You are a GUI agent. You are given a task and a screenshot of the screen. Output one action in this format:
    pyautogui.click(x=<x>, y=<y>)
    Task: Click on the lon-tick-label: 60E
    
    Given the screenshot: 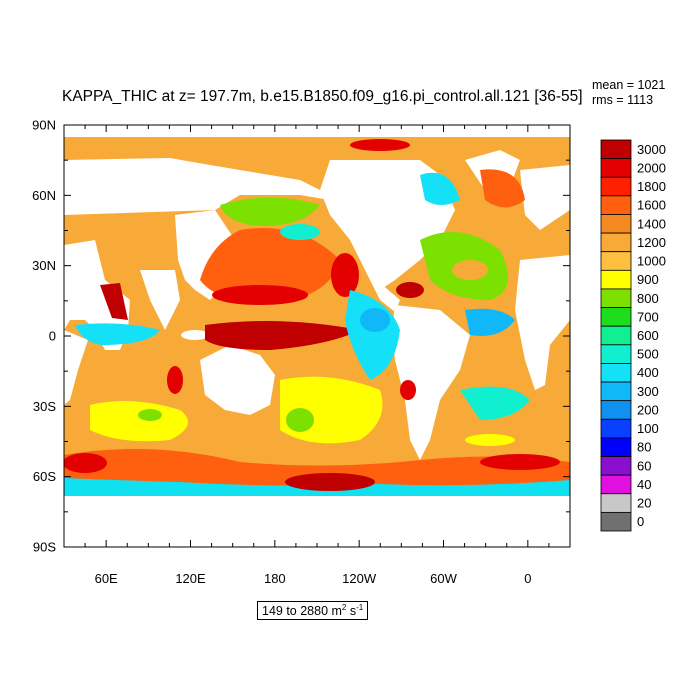 What is the action you would take?
    pyautogui.click(x=106, y=578)
    